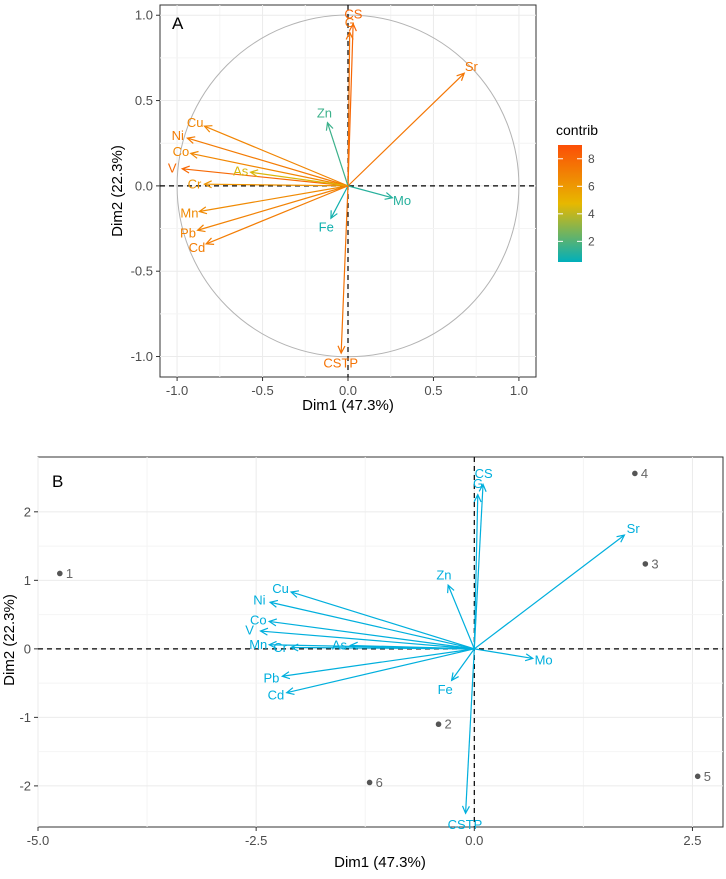 The width and height of the screenshot is (726, 879). I want to click on sample-label-2: 2, so click(448, 724).